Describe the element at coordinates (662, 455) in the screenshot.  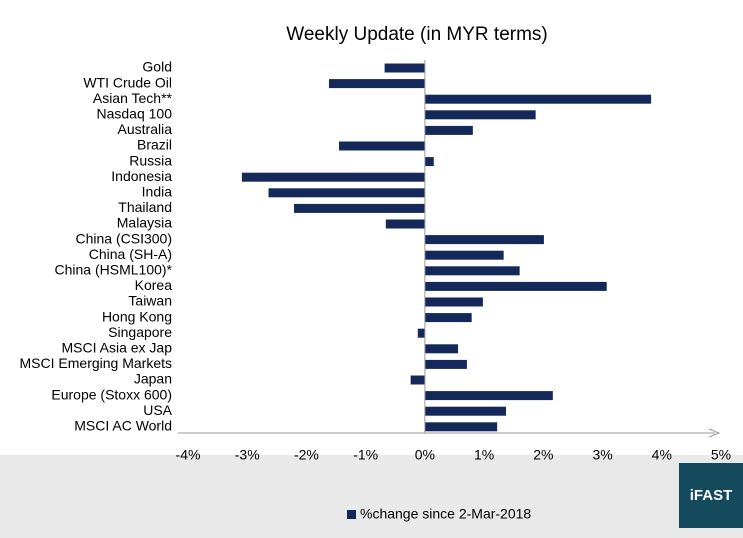
I see `x-tick-label: 4%` at that location.